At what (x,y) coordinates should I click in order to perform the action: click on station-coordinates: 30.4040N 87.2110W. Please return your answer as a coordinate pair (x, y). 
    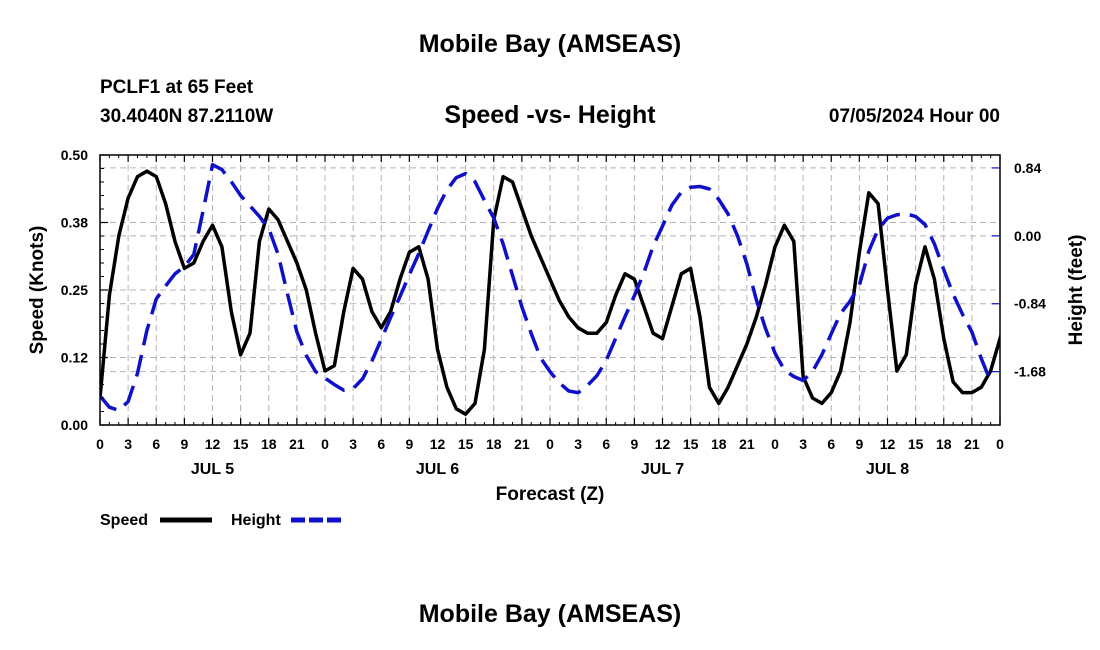
    Looking at the image, I should click on (187, 116).